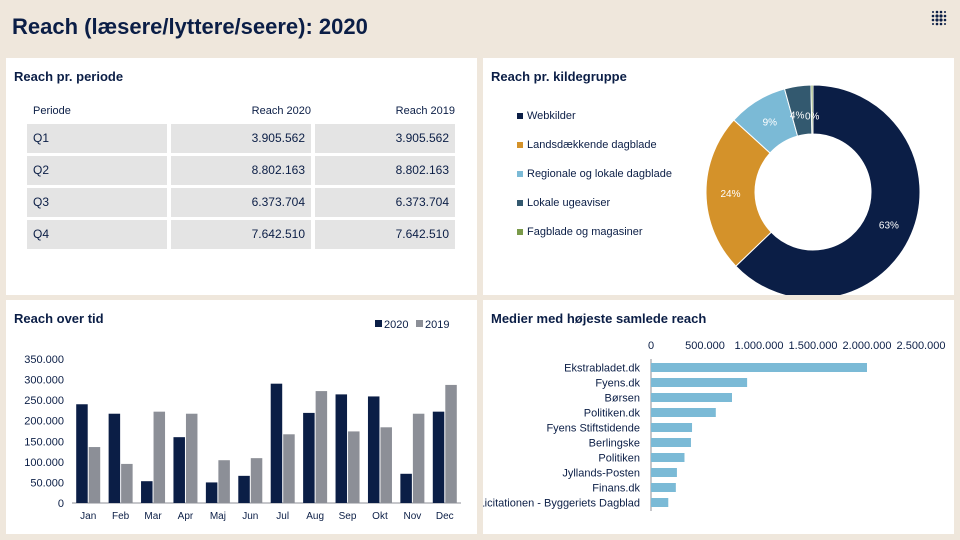  I want to click on table-header: Periode Reach 2020 Reach 2019, so click(242, 112).